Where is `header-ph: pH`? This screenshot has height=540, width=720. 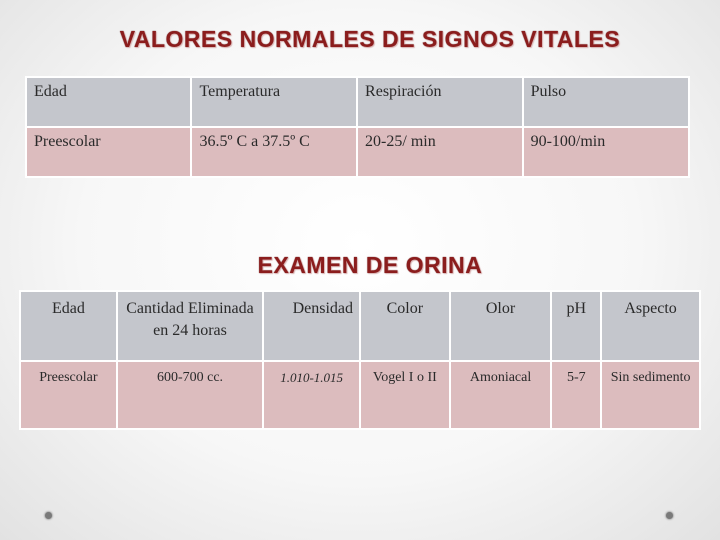
header-ph: pH is located at coordinates (576, 326).